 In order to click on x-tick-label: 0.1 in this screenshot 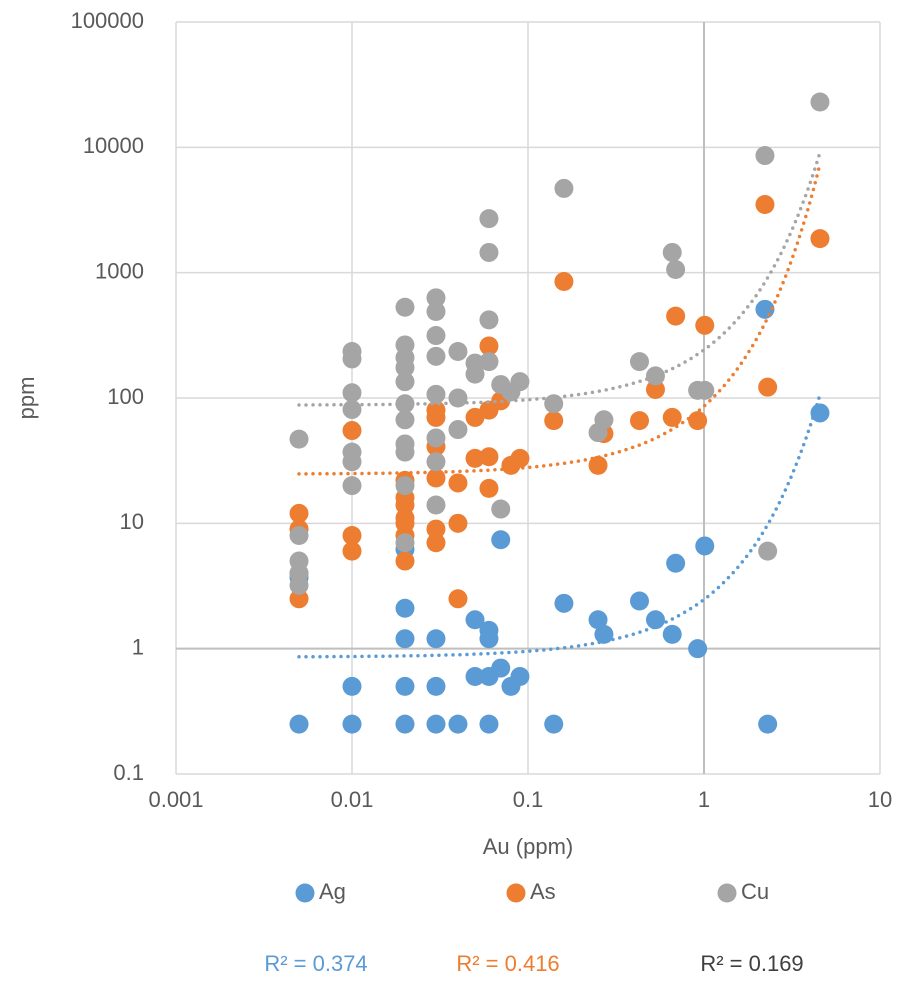, I will do `click(528, 799)`.